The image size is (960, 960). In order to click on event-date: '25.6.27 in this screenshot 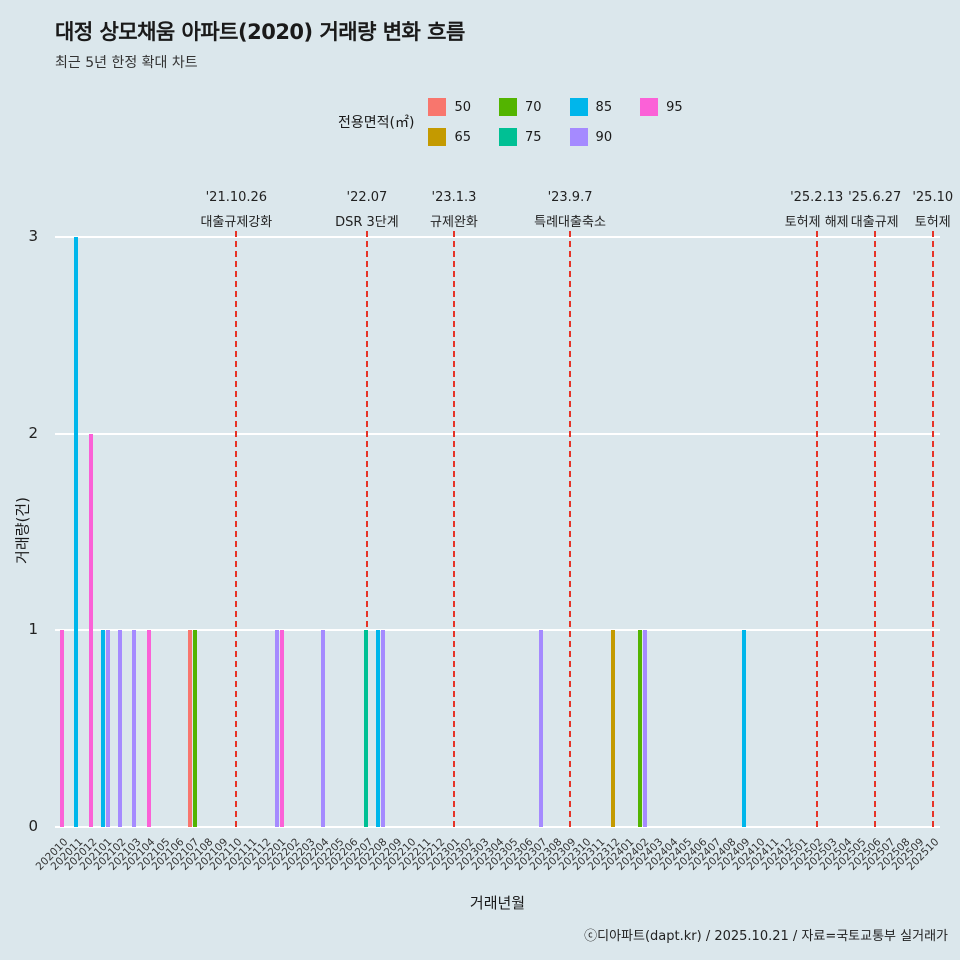, I will do `click(875, 197)`.